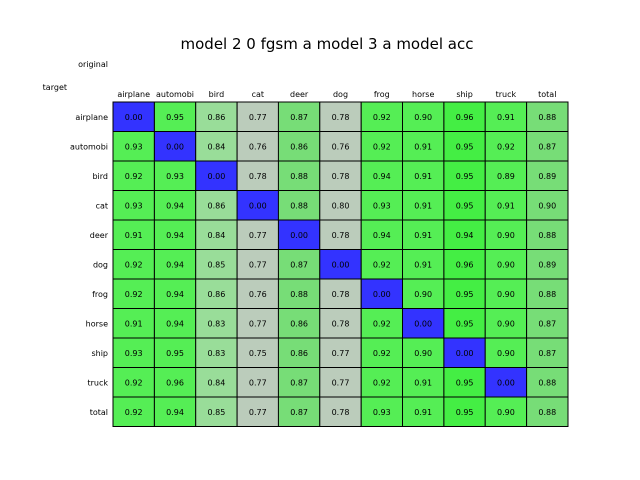  I want to click on row-header: bird, so click(100, 176).